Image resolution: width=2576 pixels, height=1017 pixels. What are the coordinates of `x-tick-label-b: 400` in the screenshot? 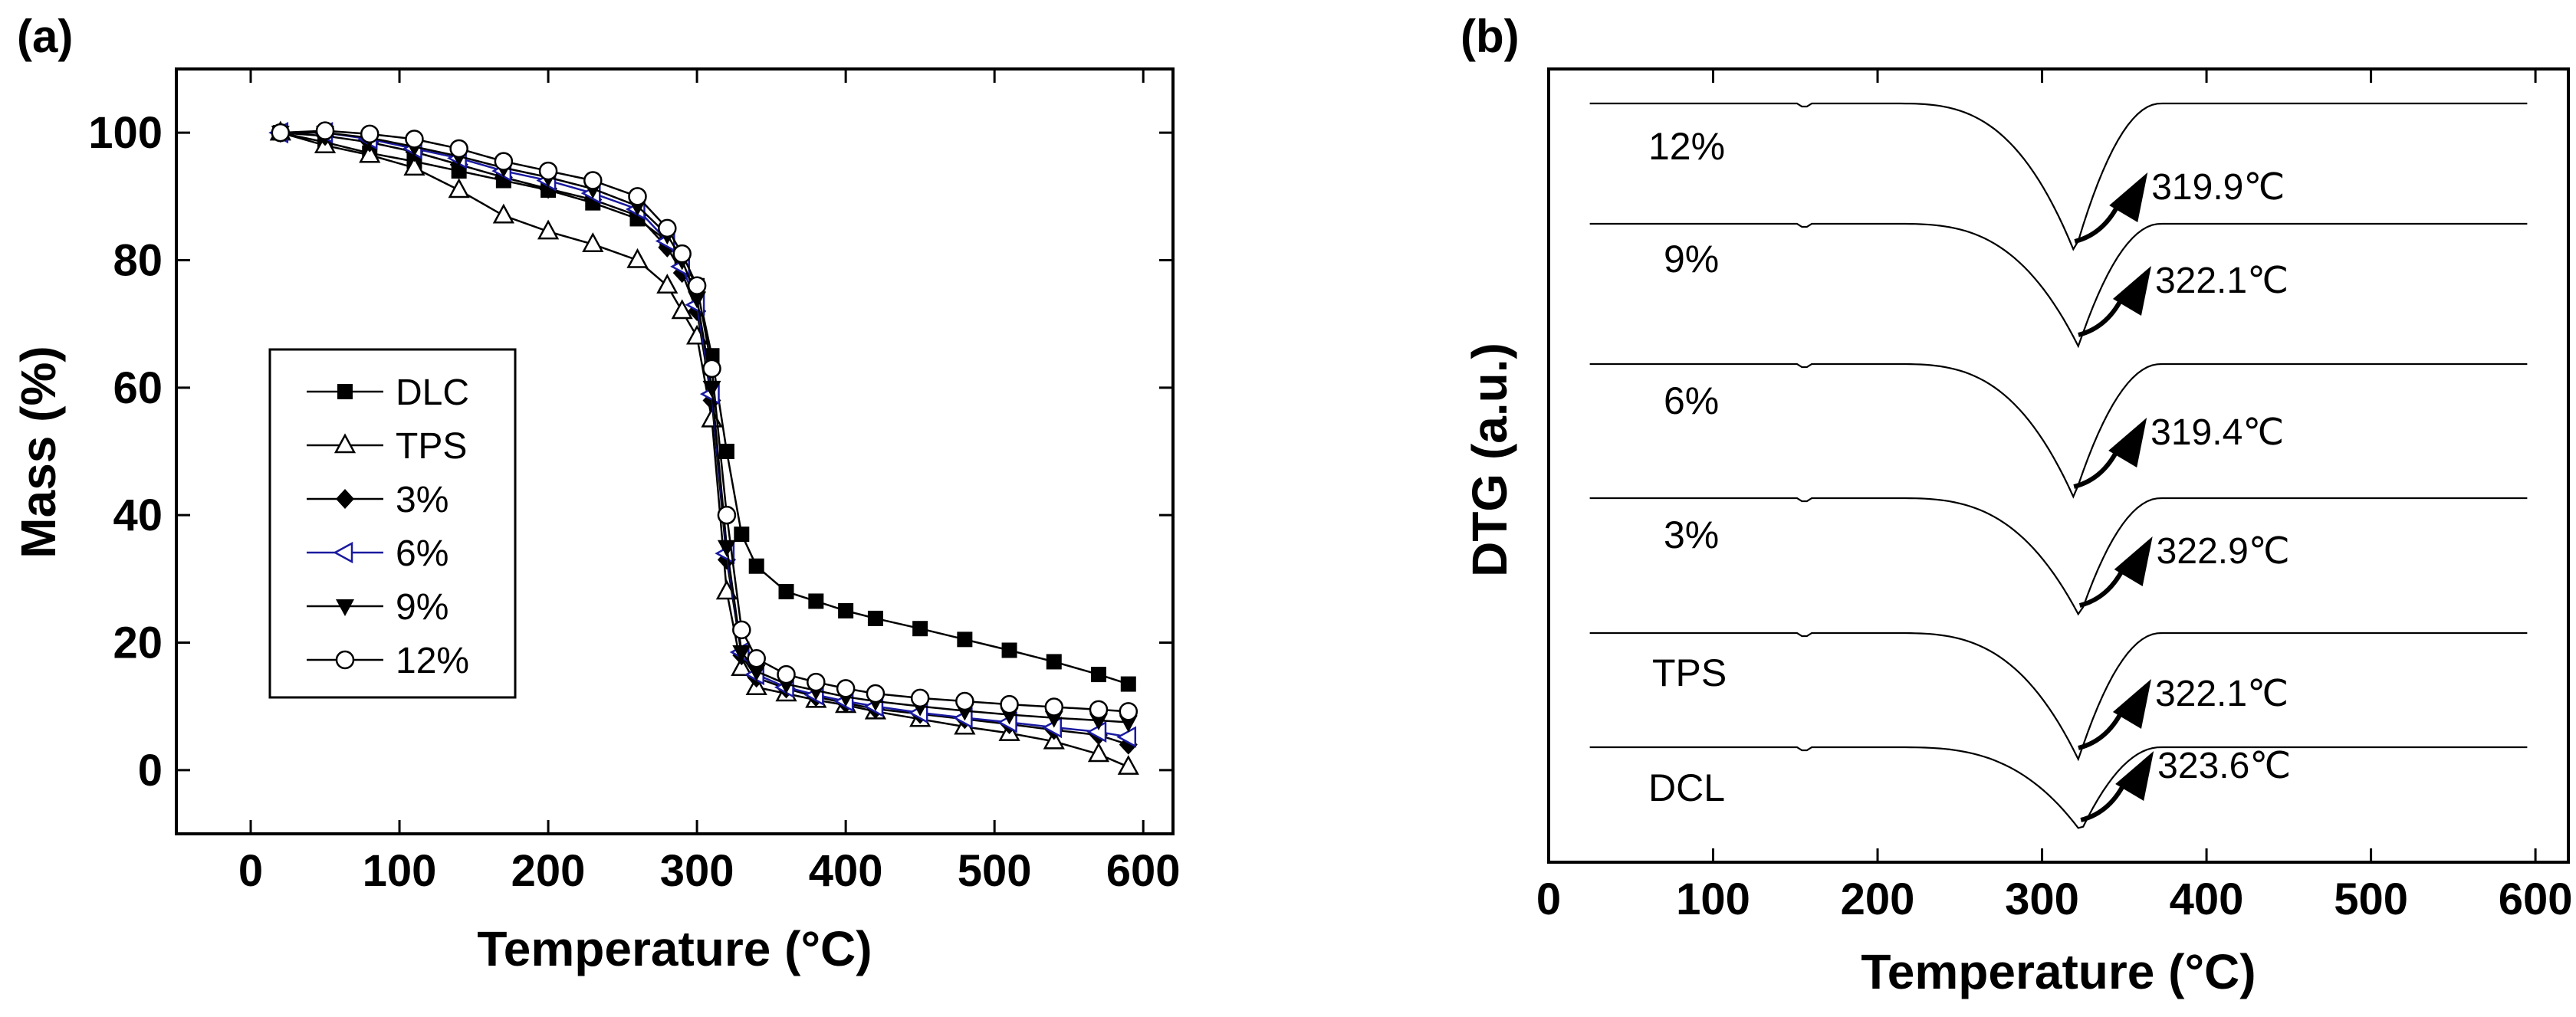 It's located at (2207, 899).